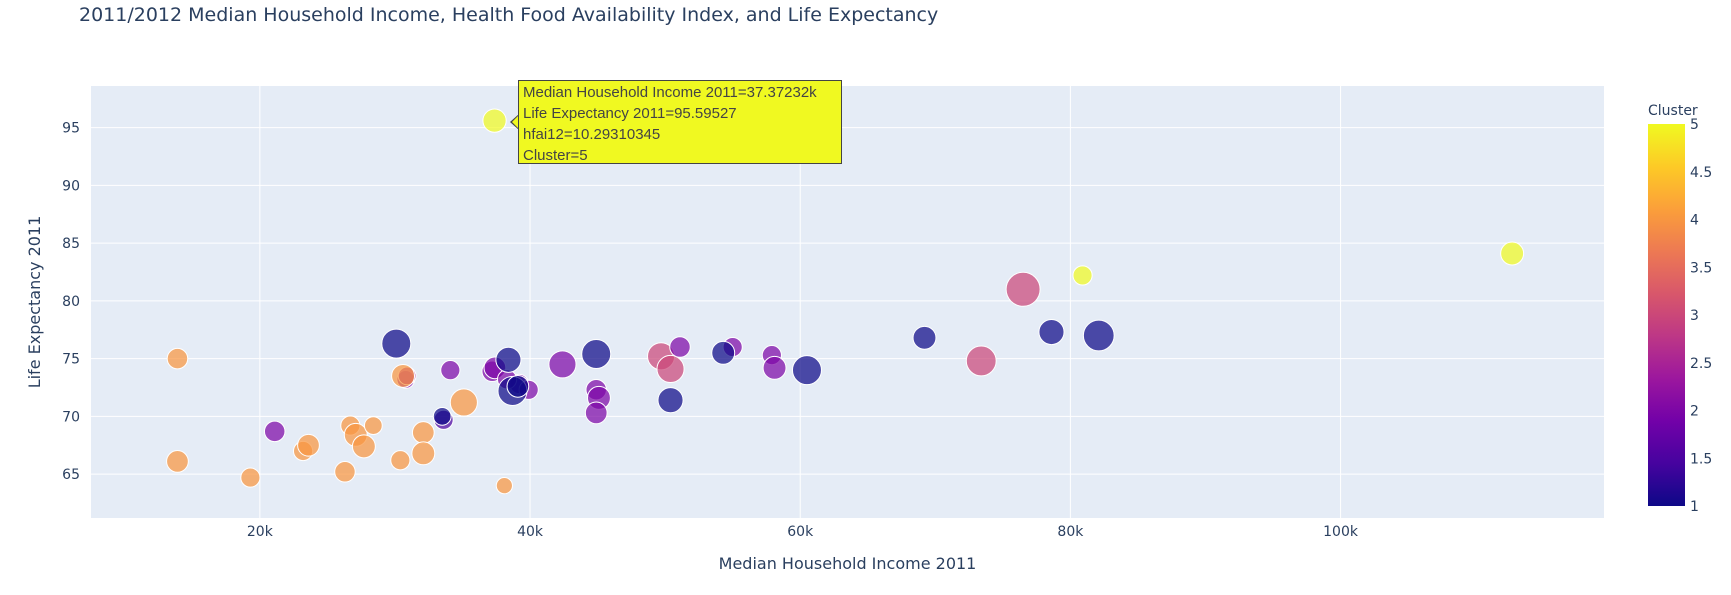 The image size is (1731, 595). What do you see at coordinates (1694, 412) in the screenshot?
I see `colorbar-tick-label: 2` at bounding box center [1694, 412].